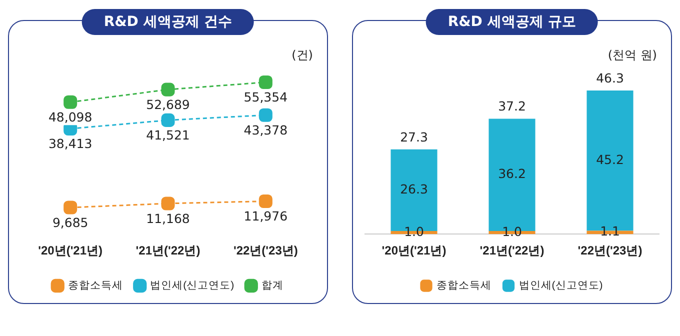 The image size is (680, 336). What do you see at coordinates (632, 55) in the screenshot?
I see `y-axis-title: (천억 원)` at bounding box center [632, 55].